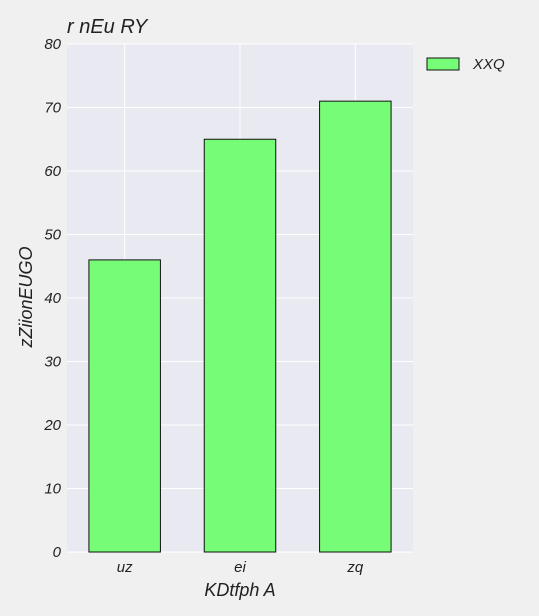 The height and width of the screenshot is (616, 539). I want to click on x-tick-label: ei, so click(240, 567).